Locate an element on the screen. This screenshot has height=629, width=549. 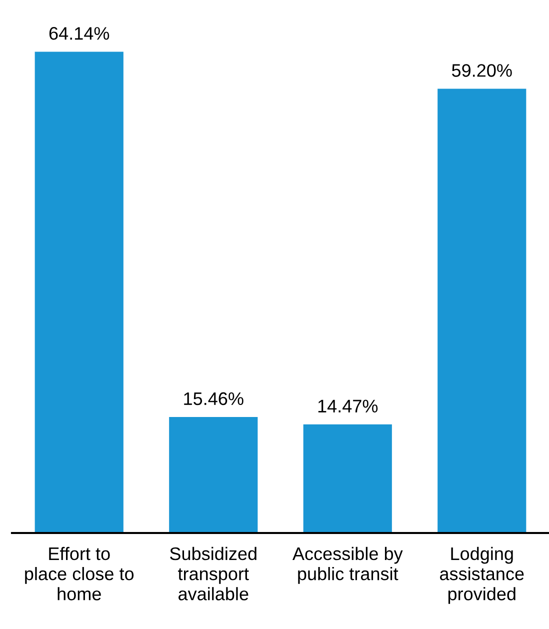
x-tick-label: Accessible by public transit is located at coordinates (347, 565).